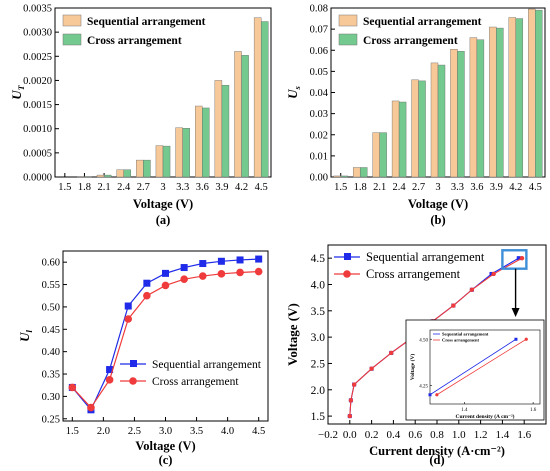  What do you see at coordinates (133, 381) in the screenshot?
I see `legend-cross-marker` at bounding box center [133, 381].